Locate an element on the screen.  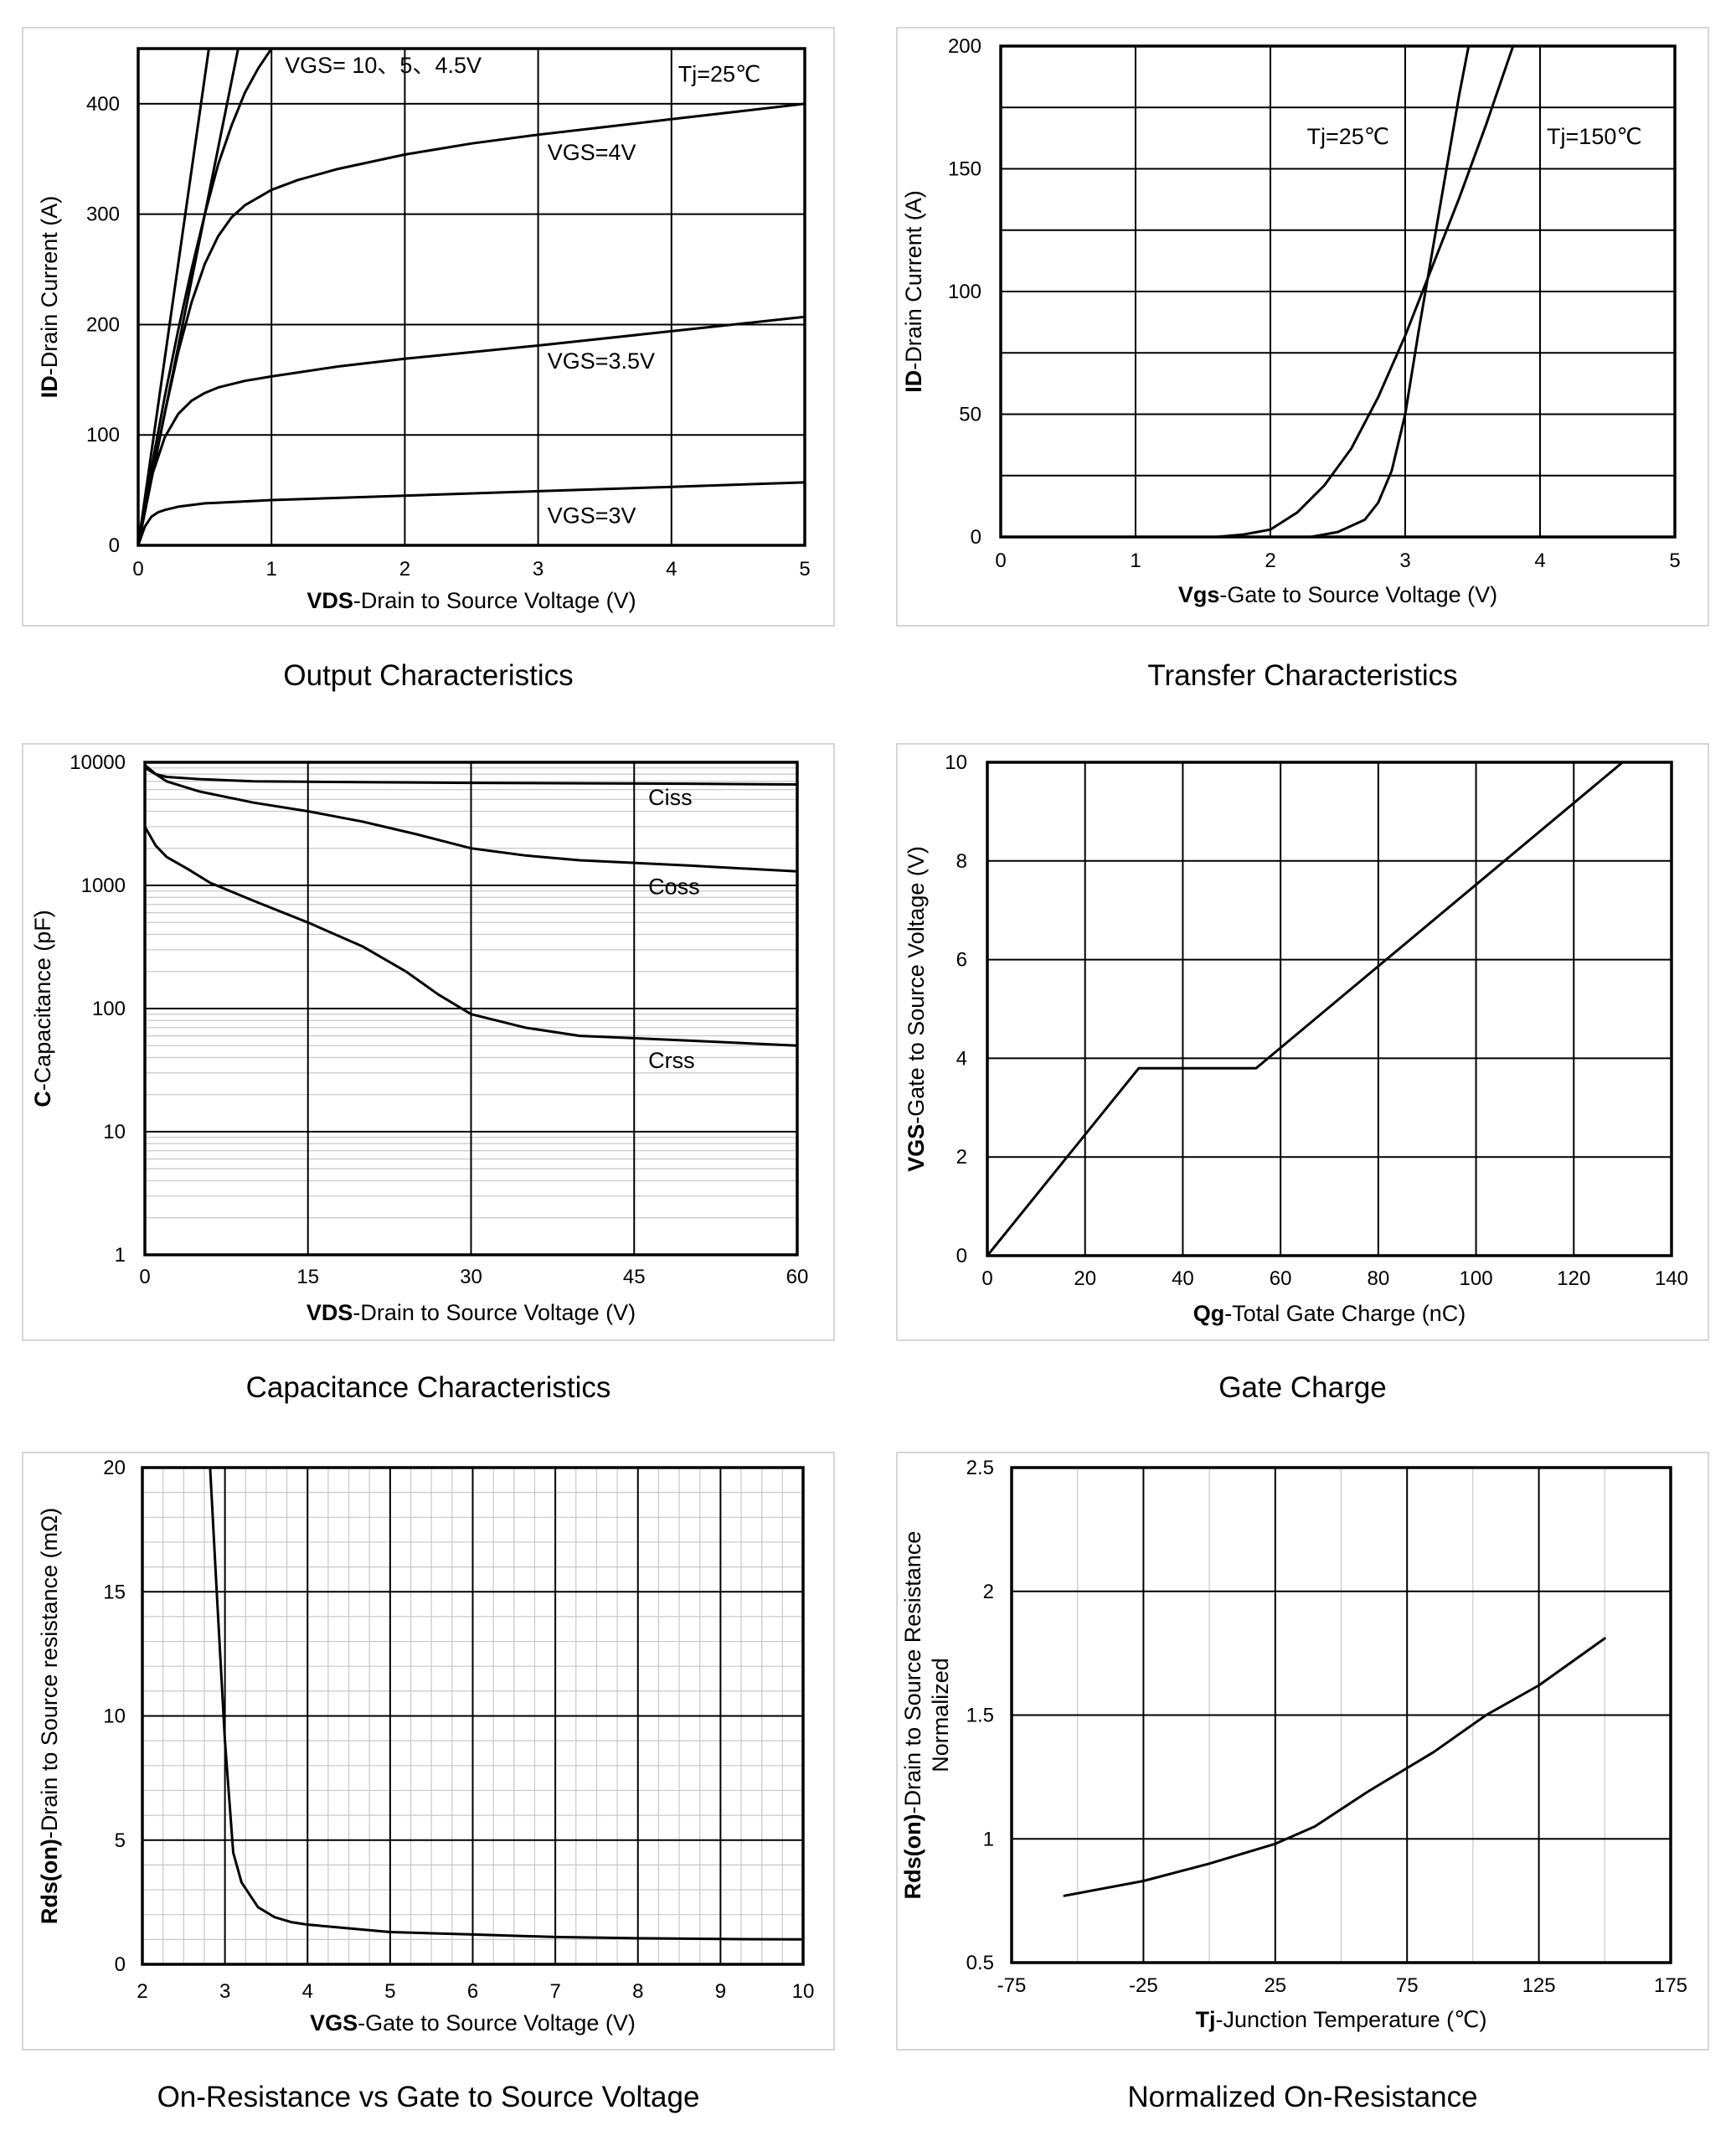
y-tick-label: 8 is located at coordinates (961, 861).